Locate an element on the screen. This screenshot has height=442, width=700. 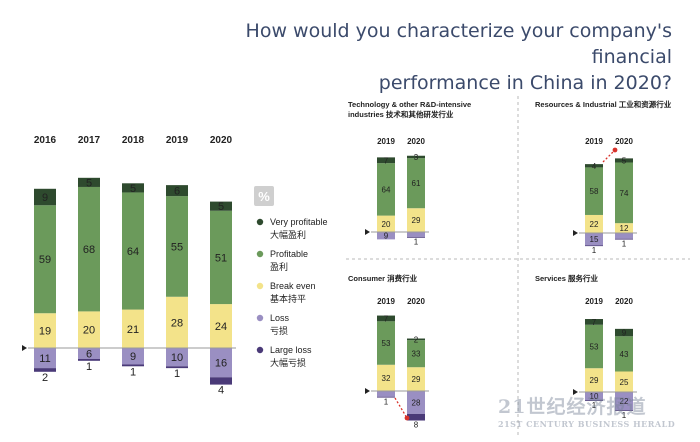
percent-badge-text: % is located at coordinates (264, 196).